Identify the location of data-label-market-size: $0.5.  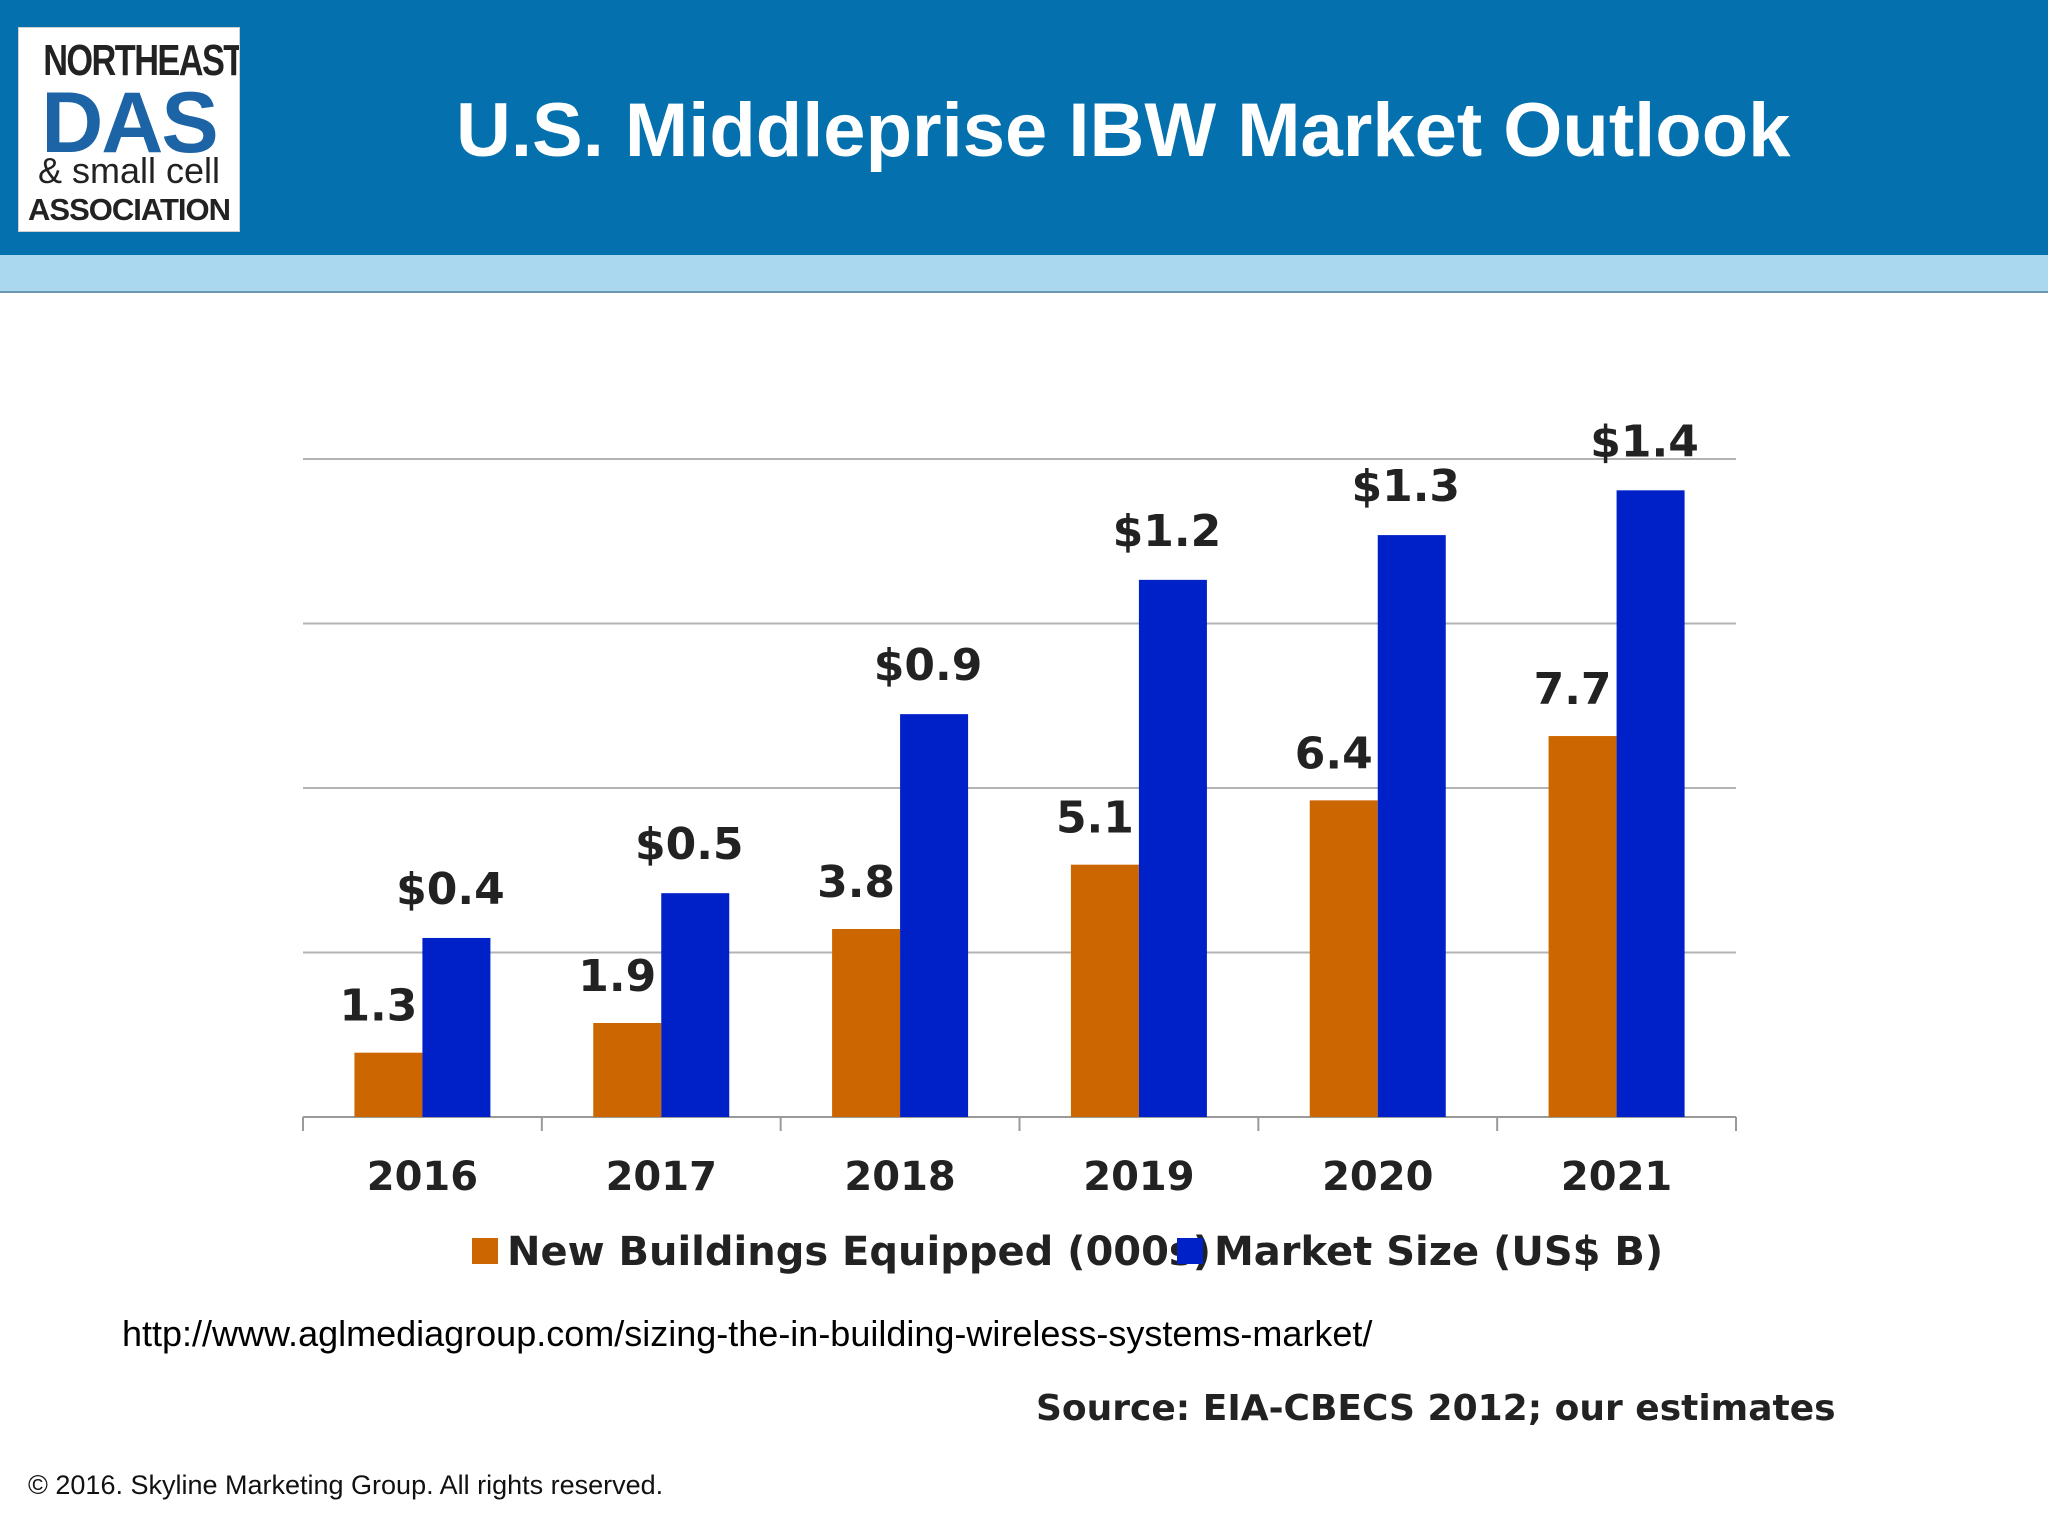
(689, 844).